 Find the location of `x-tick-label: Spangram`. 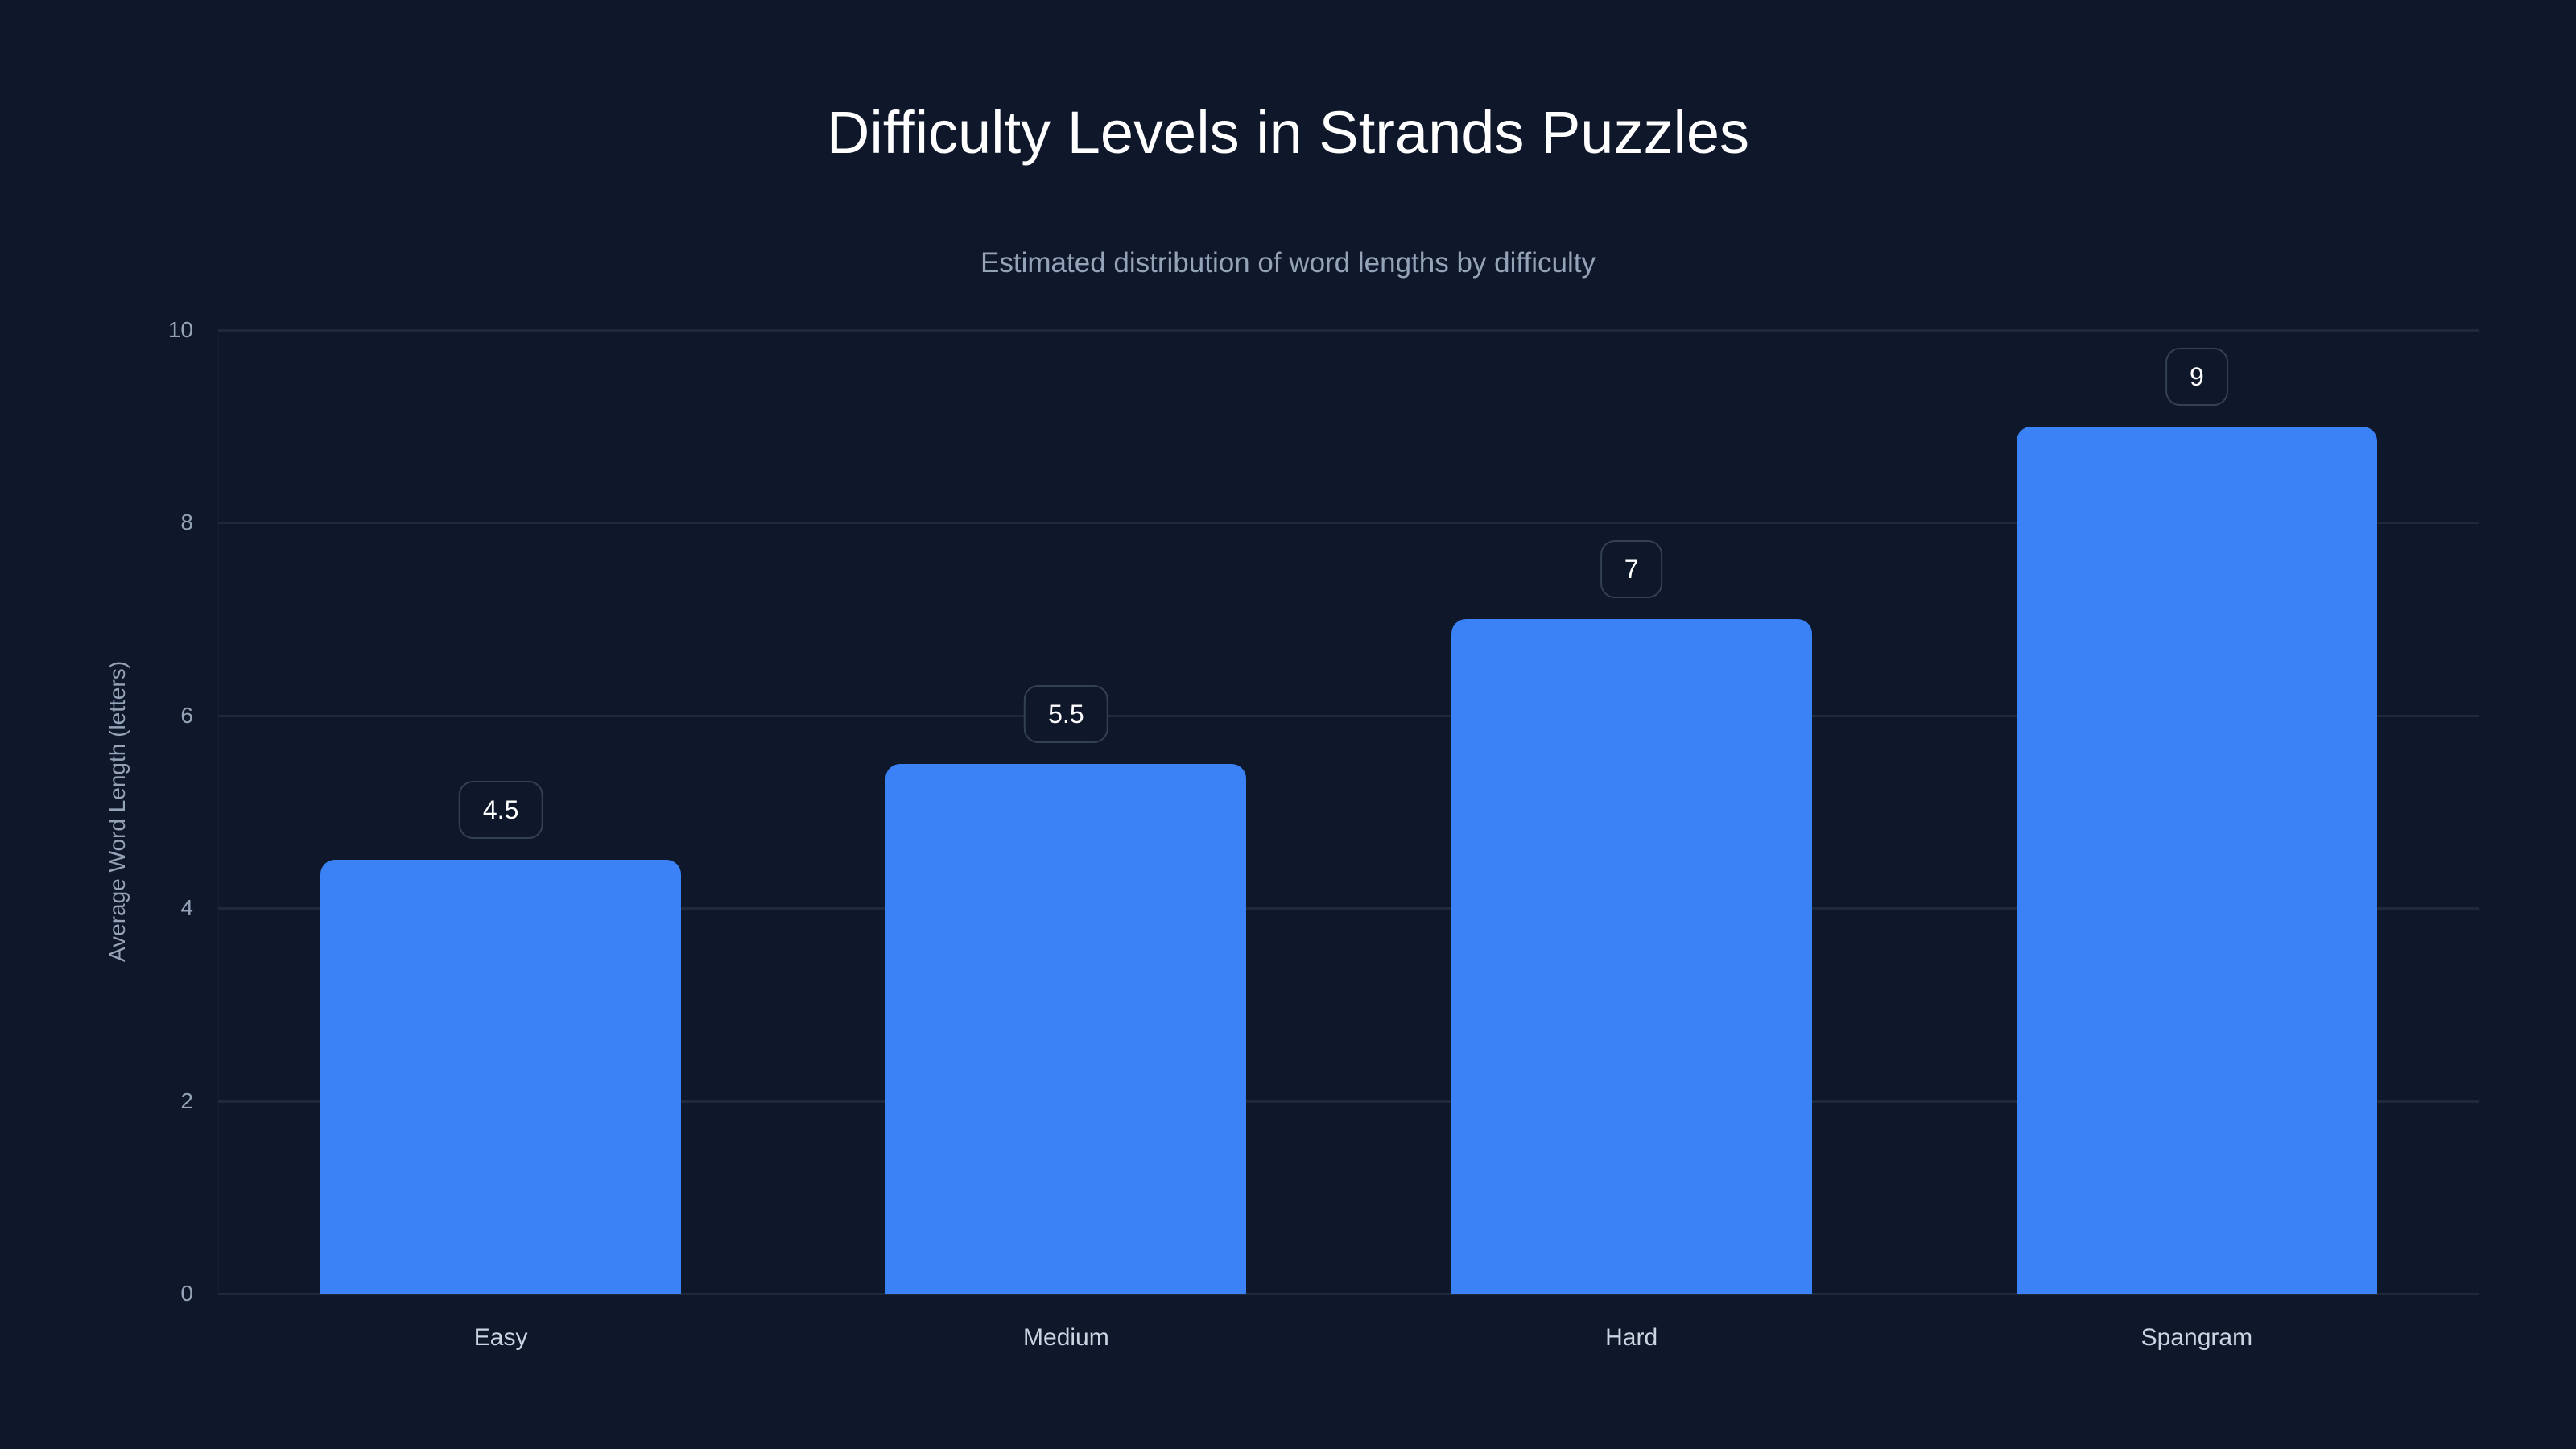

x-tick-label: Spangram is located at coordinates (2196, 1337).